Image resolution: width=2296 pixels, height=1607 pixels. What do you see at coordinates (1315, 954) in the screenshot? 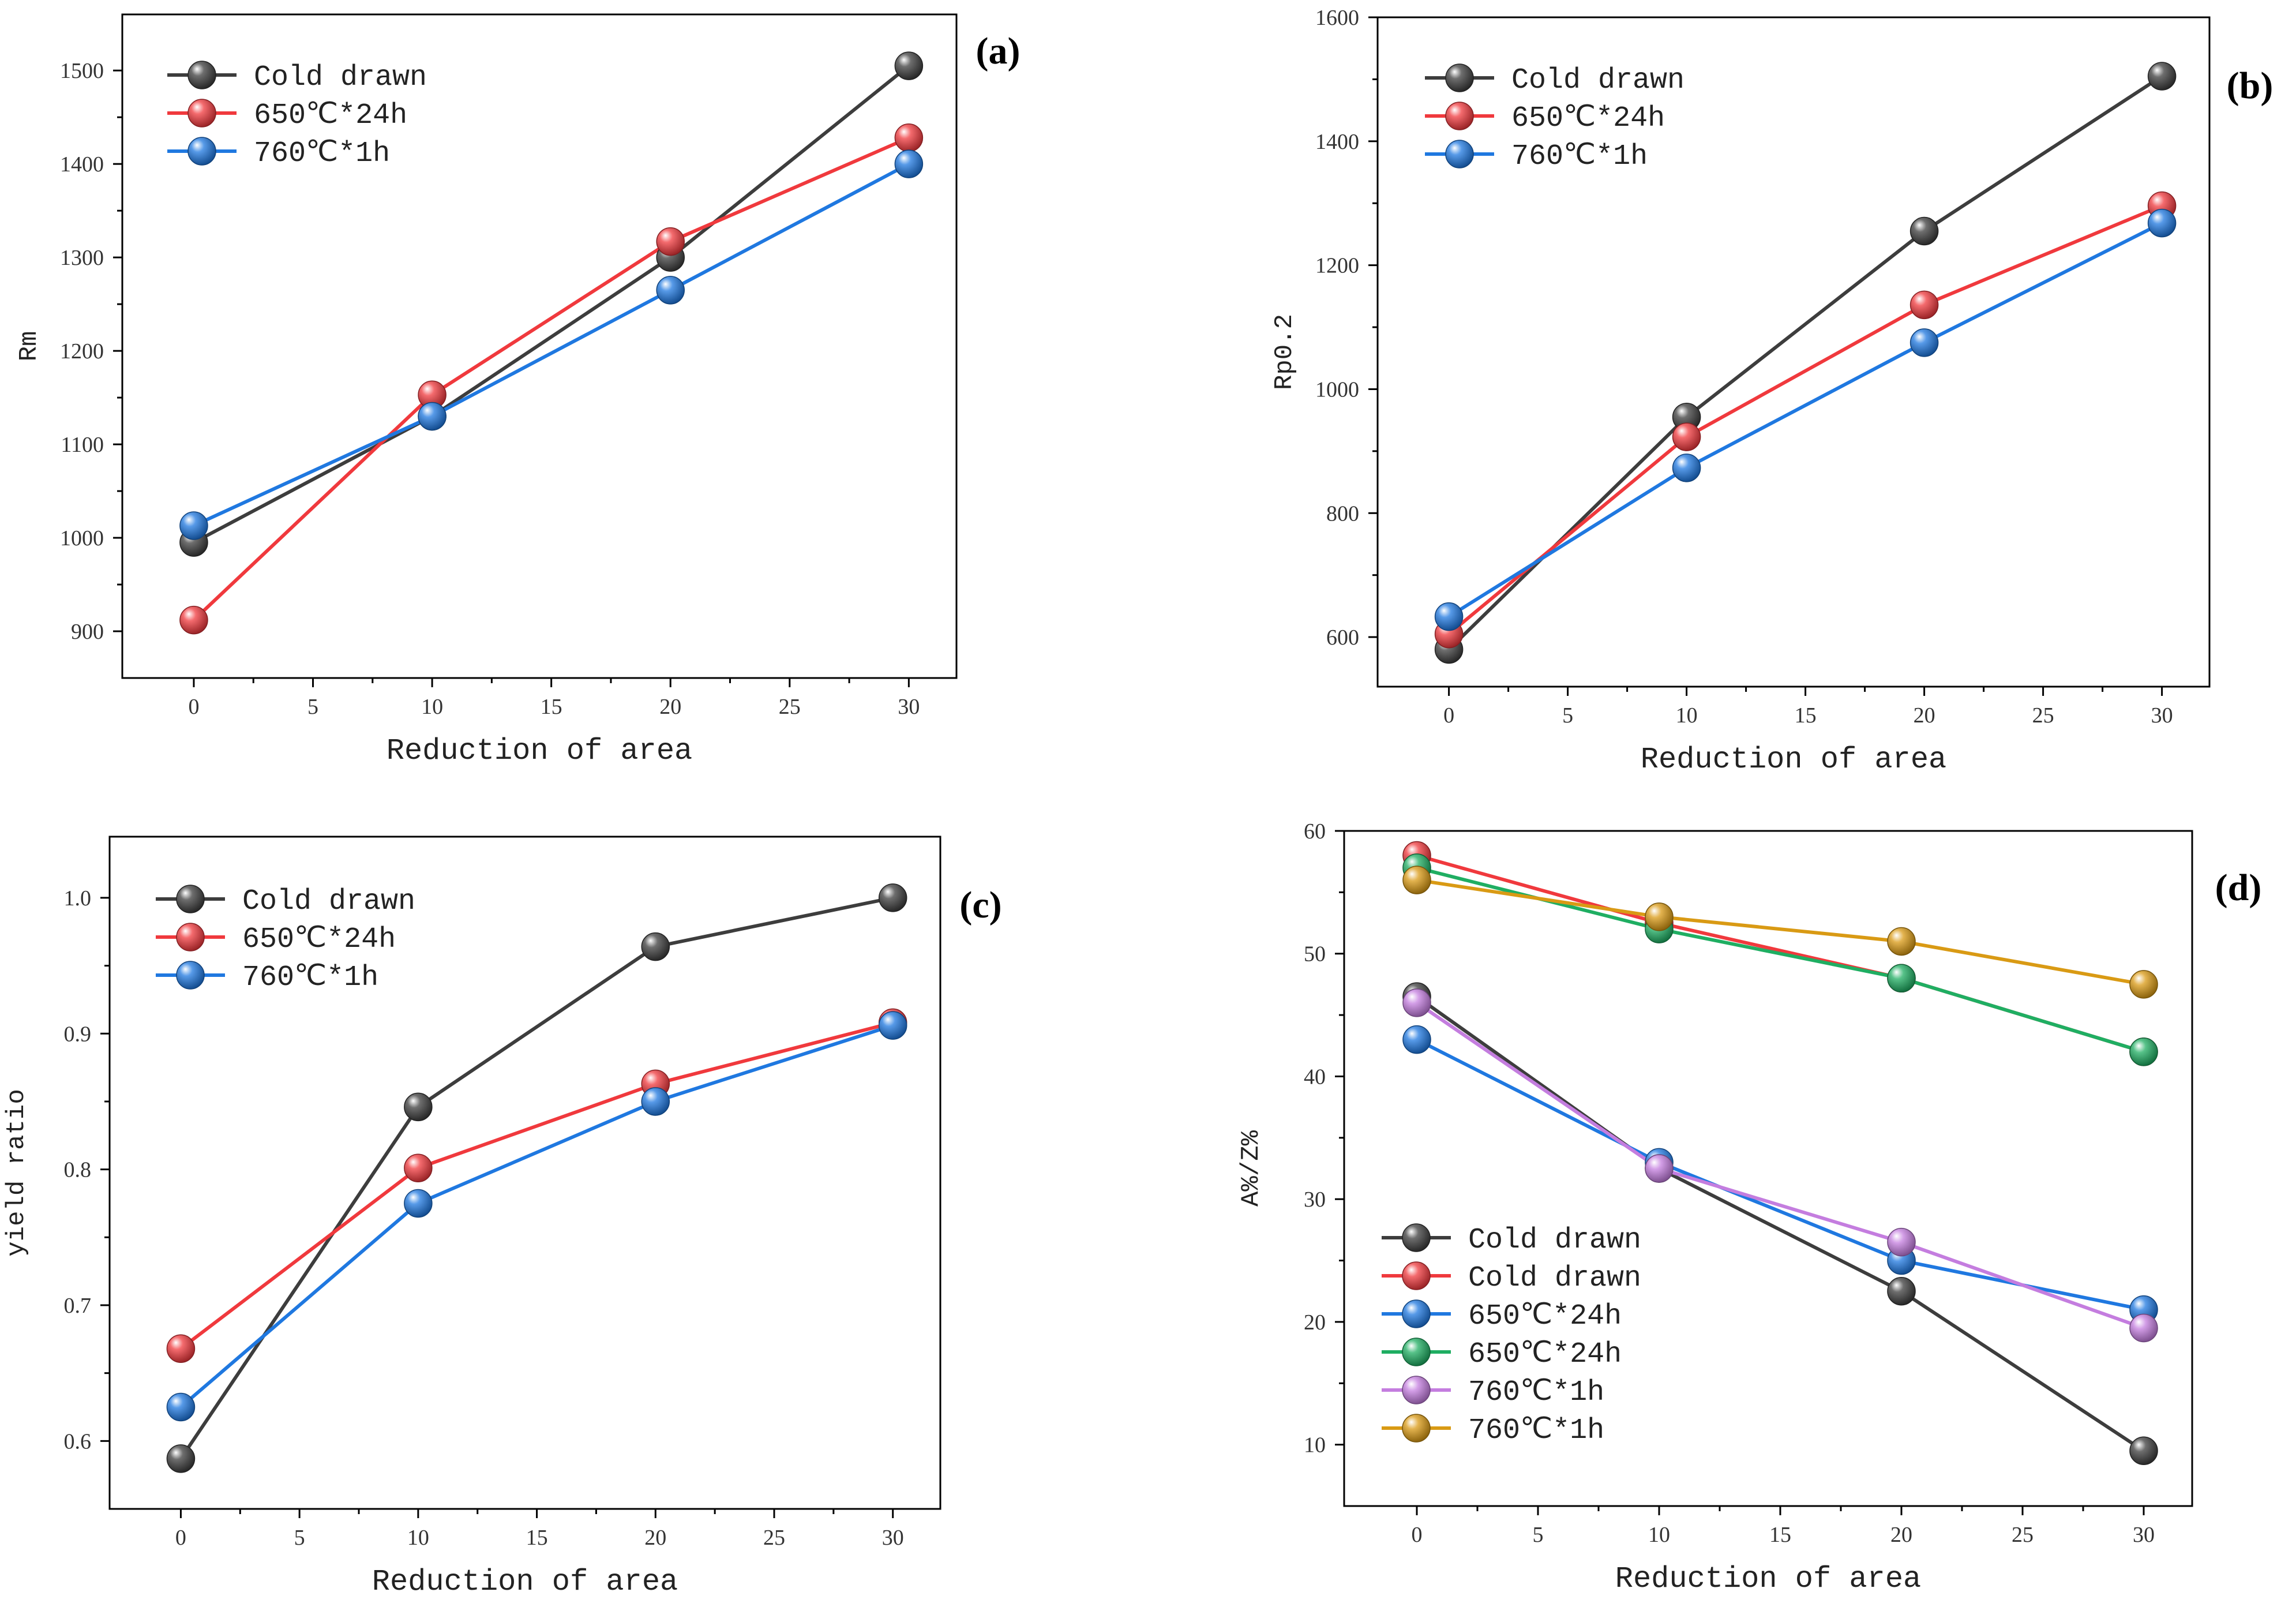
I see `y-tick-label: 50` at bounding box center [1315, 954].